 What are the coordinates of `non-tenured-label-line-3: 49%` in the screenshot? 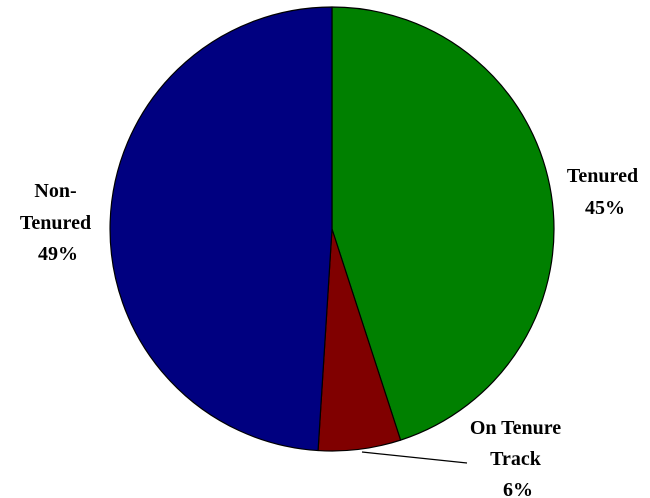 It's located at (58, 254).